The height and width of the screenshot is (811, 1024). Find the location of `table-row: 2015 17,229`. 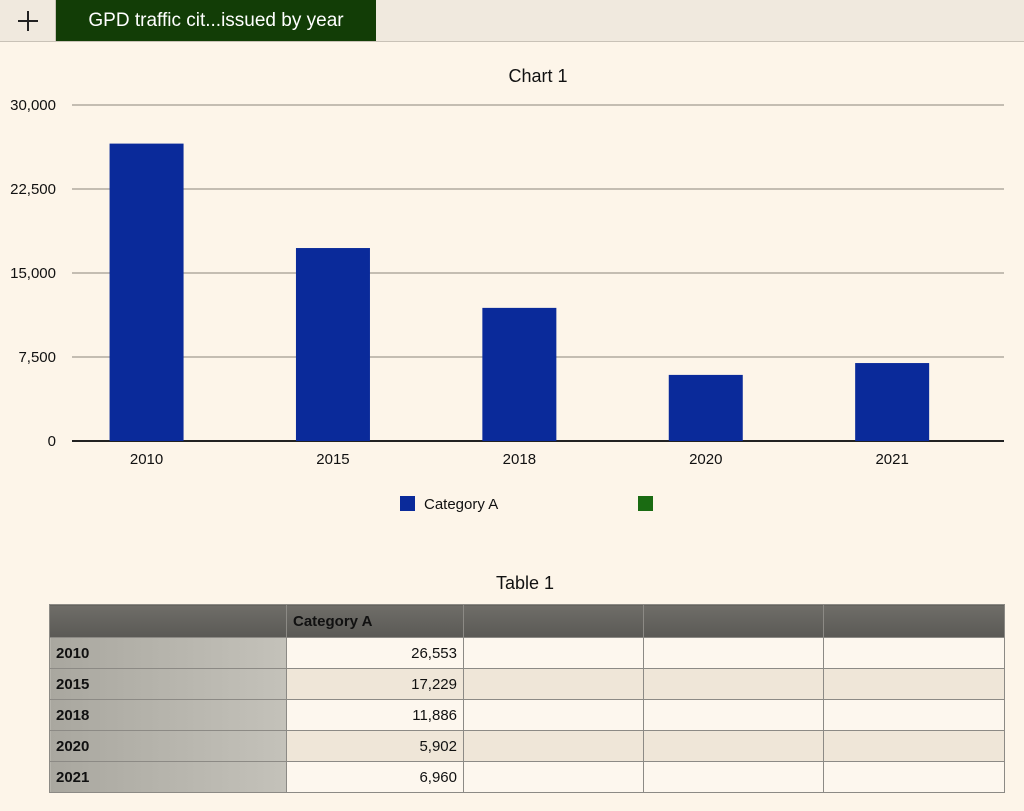

table-row: 2015 17,229 is located at coordinates (527, 684).